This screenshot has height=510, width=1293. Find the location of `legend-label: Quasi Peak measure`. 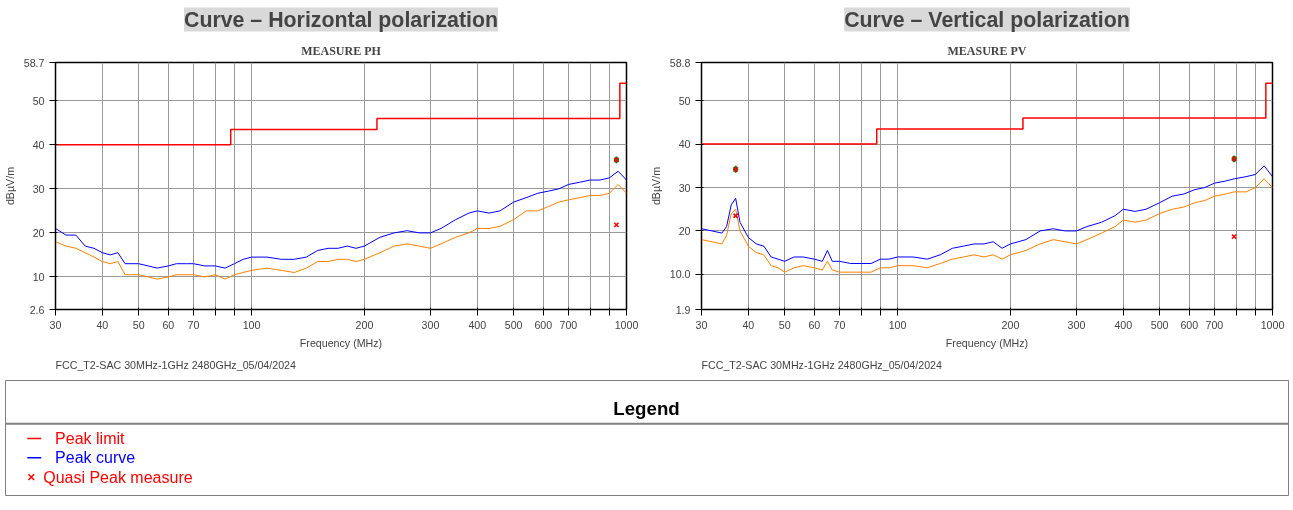

legend-label: Quasi Peak measure is located at coordinates (118, 477).